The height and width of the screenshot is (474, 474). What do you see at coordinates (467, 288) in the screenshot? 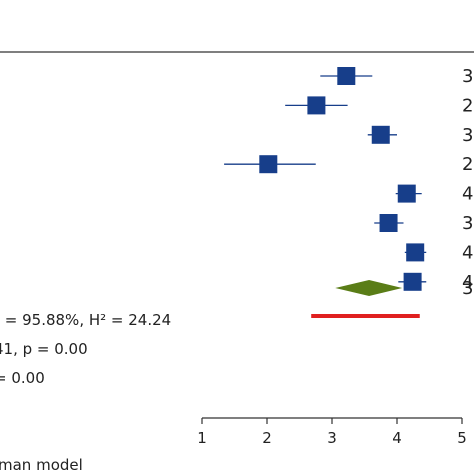
I see `overall-right-label: 3` at bounding box center [467, 288].